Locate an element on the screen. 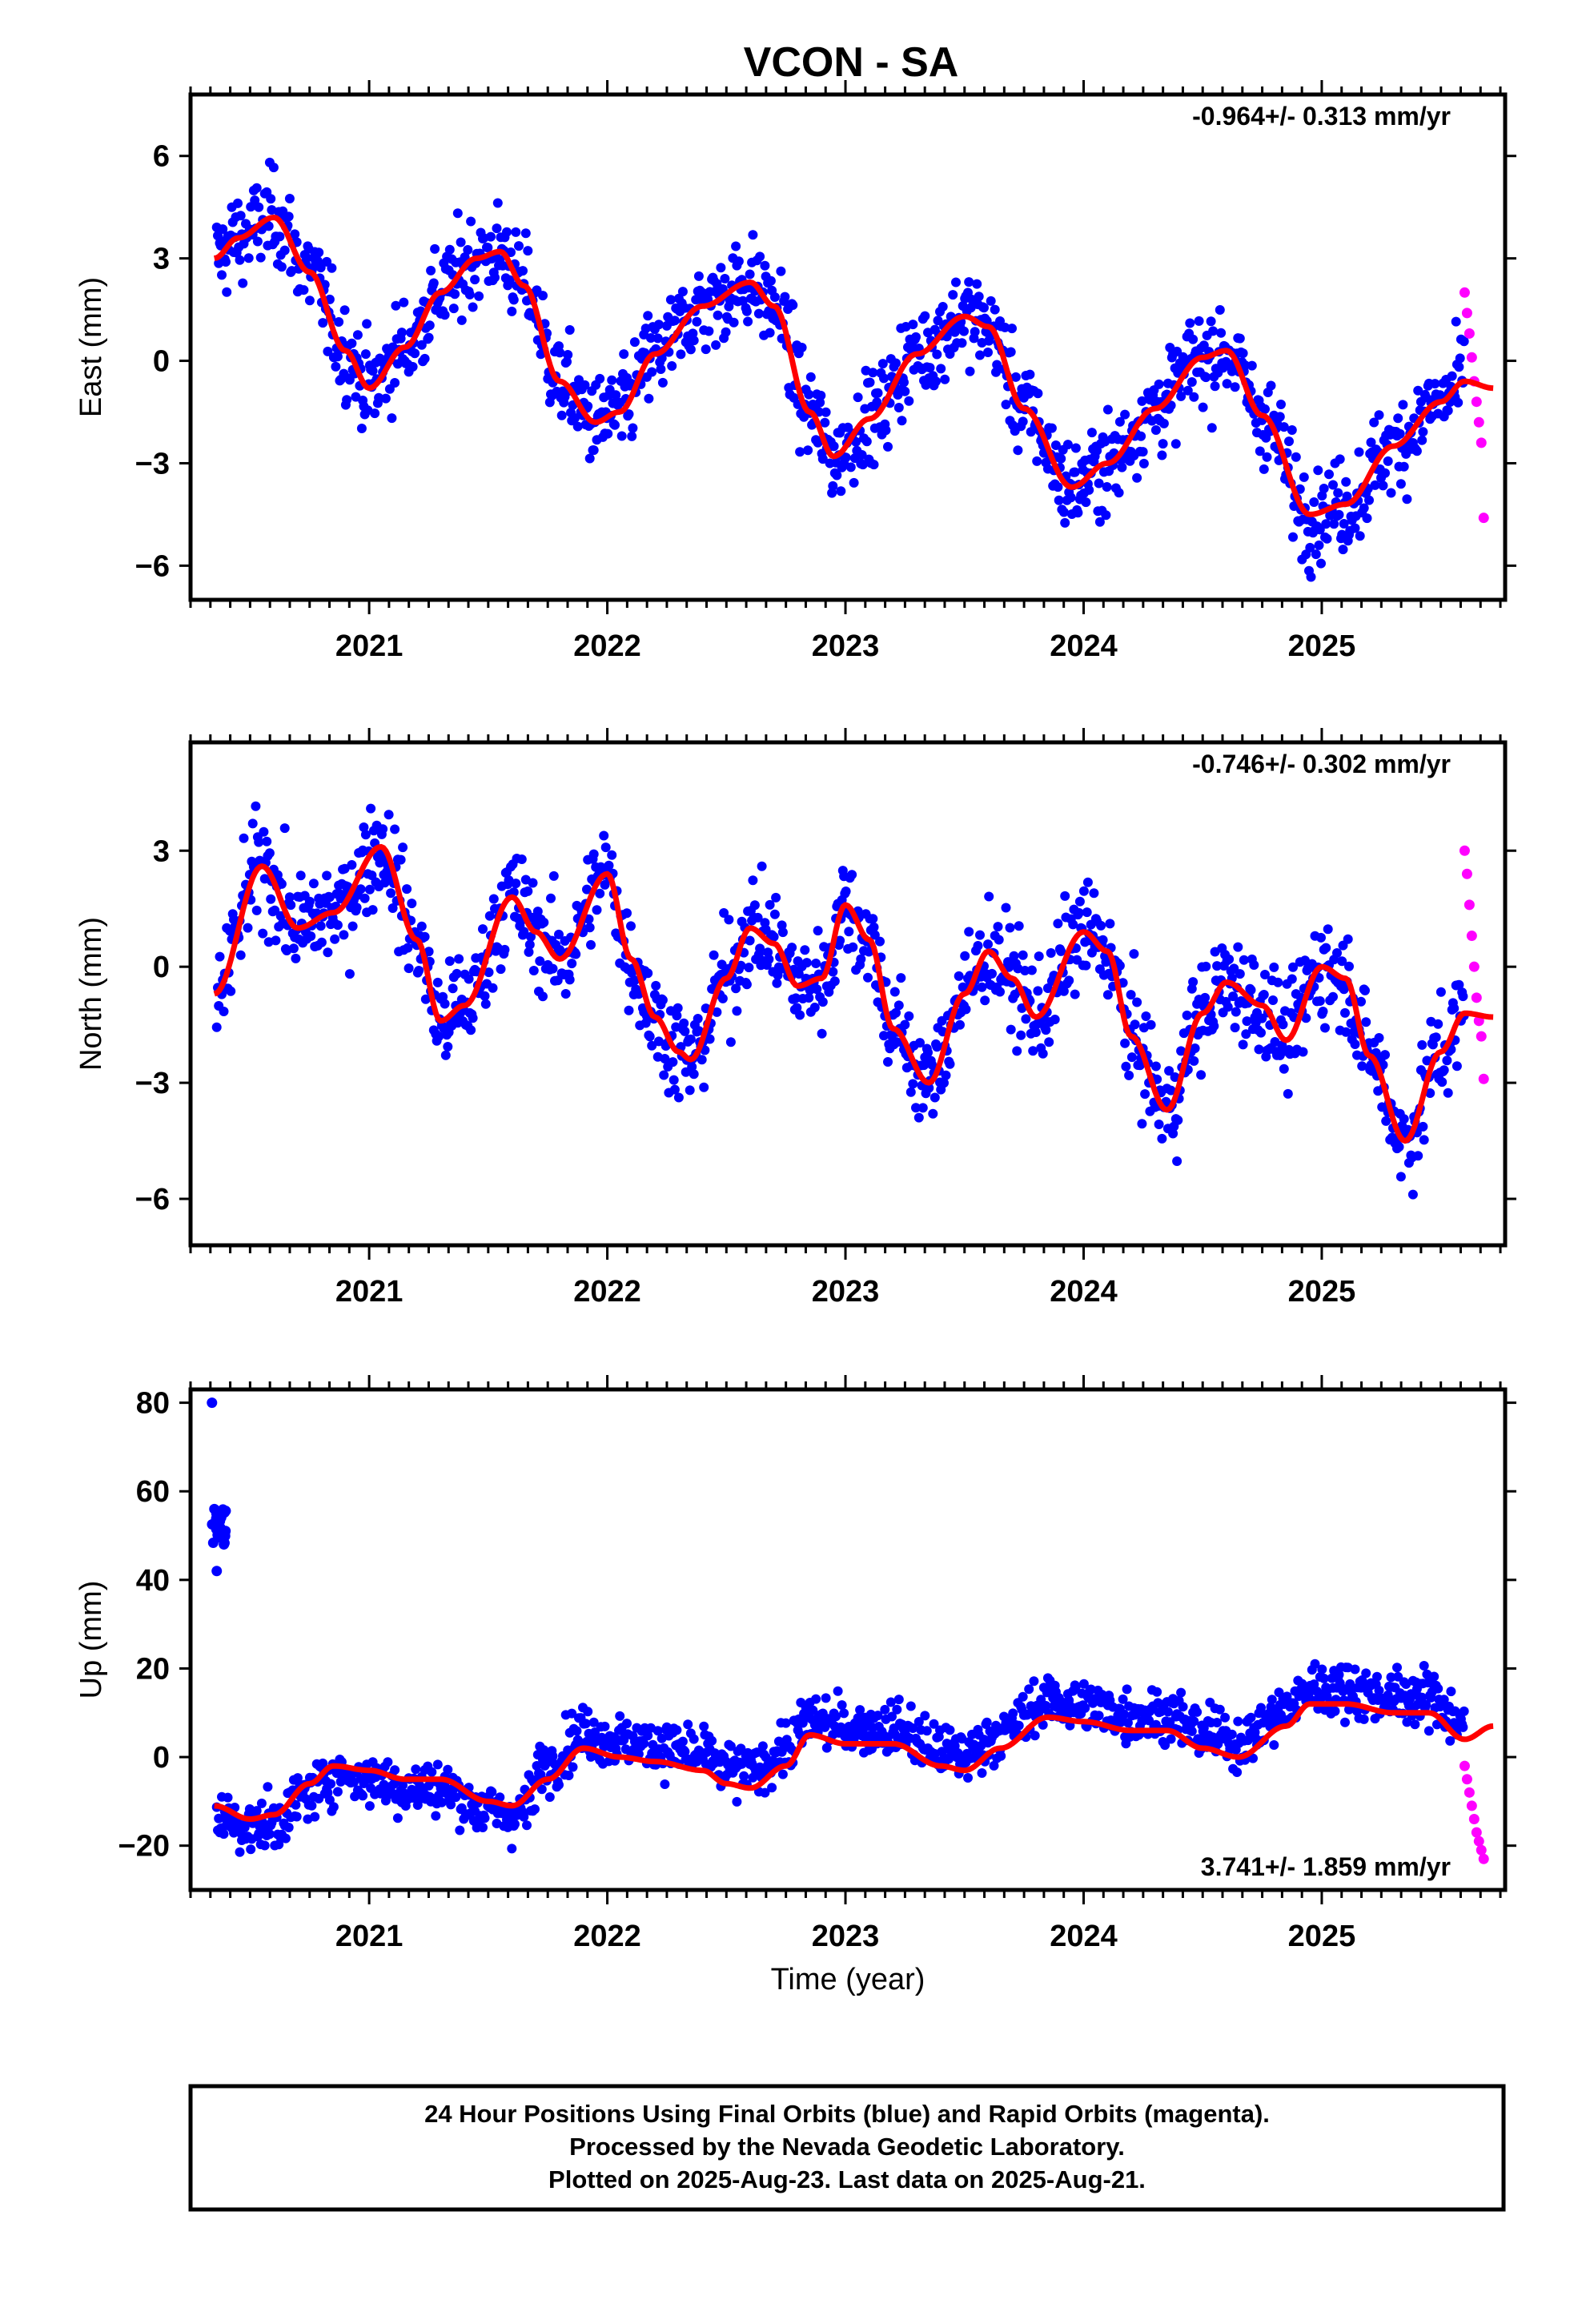 Image resolution: width=1582 pixels, height=2324 pixels. y-tick-label: 60 is located at coordinates (153, 1492).